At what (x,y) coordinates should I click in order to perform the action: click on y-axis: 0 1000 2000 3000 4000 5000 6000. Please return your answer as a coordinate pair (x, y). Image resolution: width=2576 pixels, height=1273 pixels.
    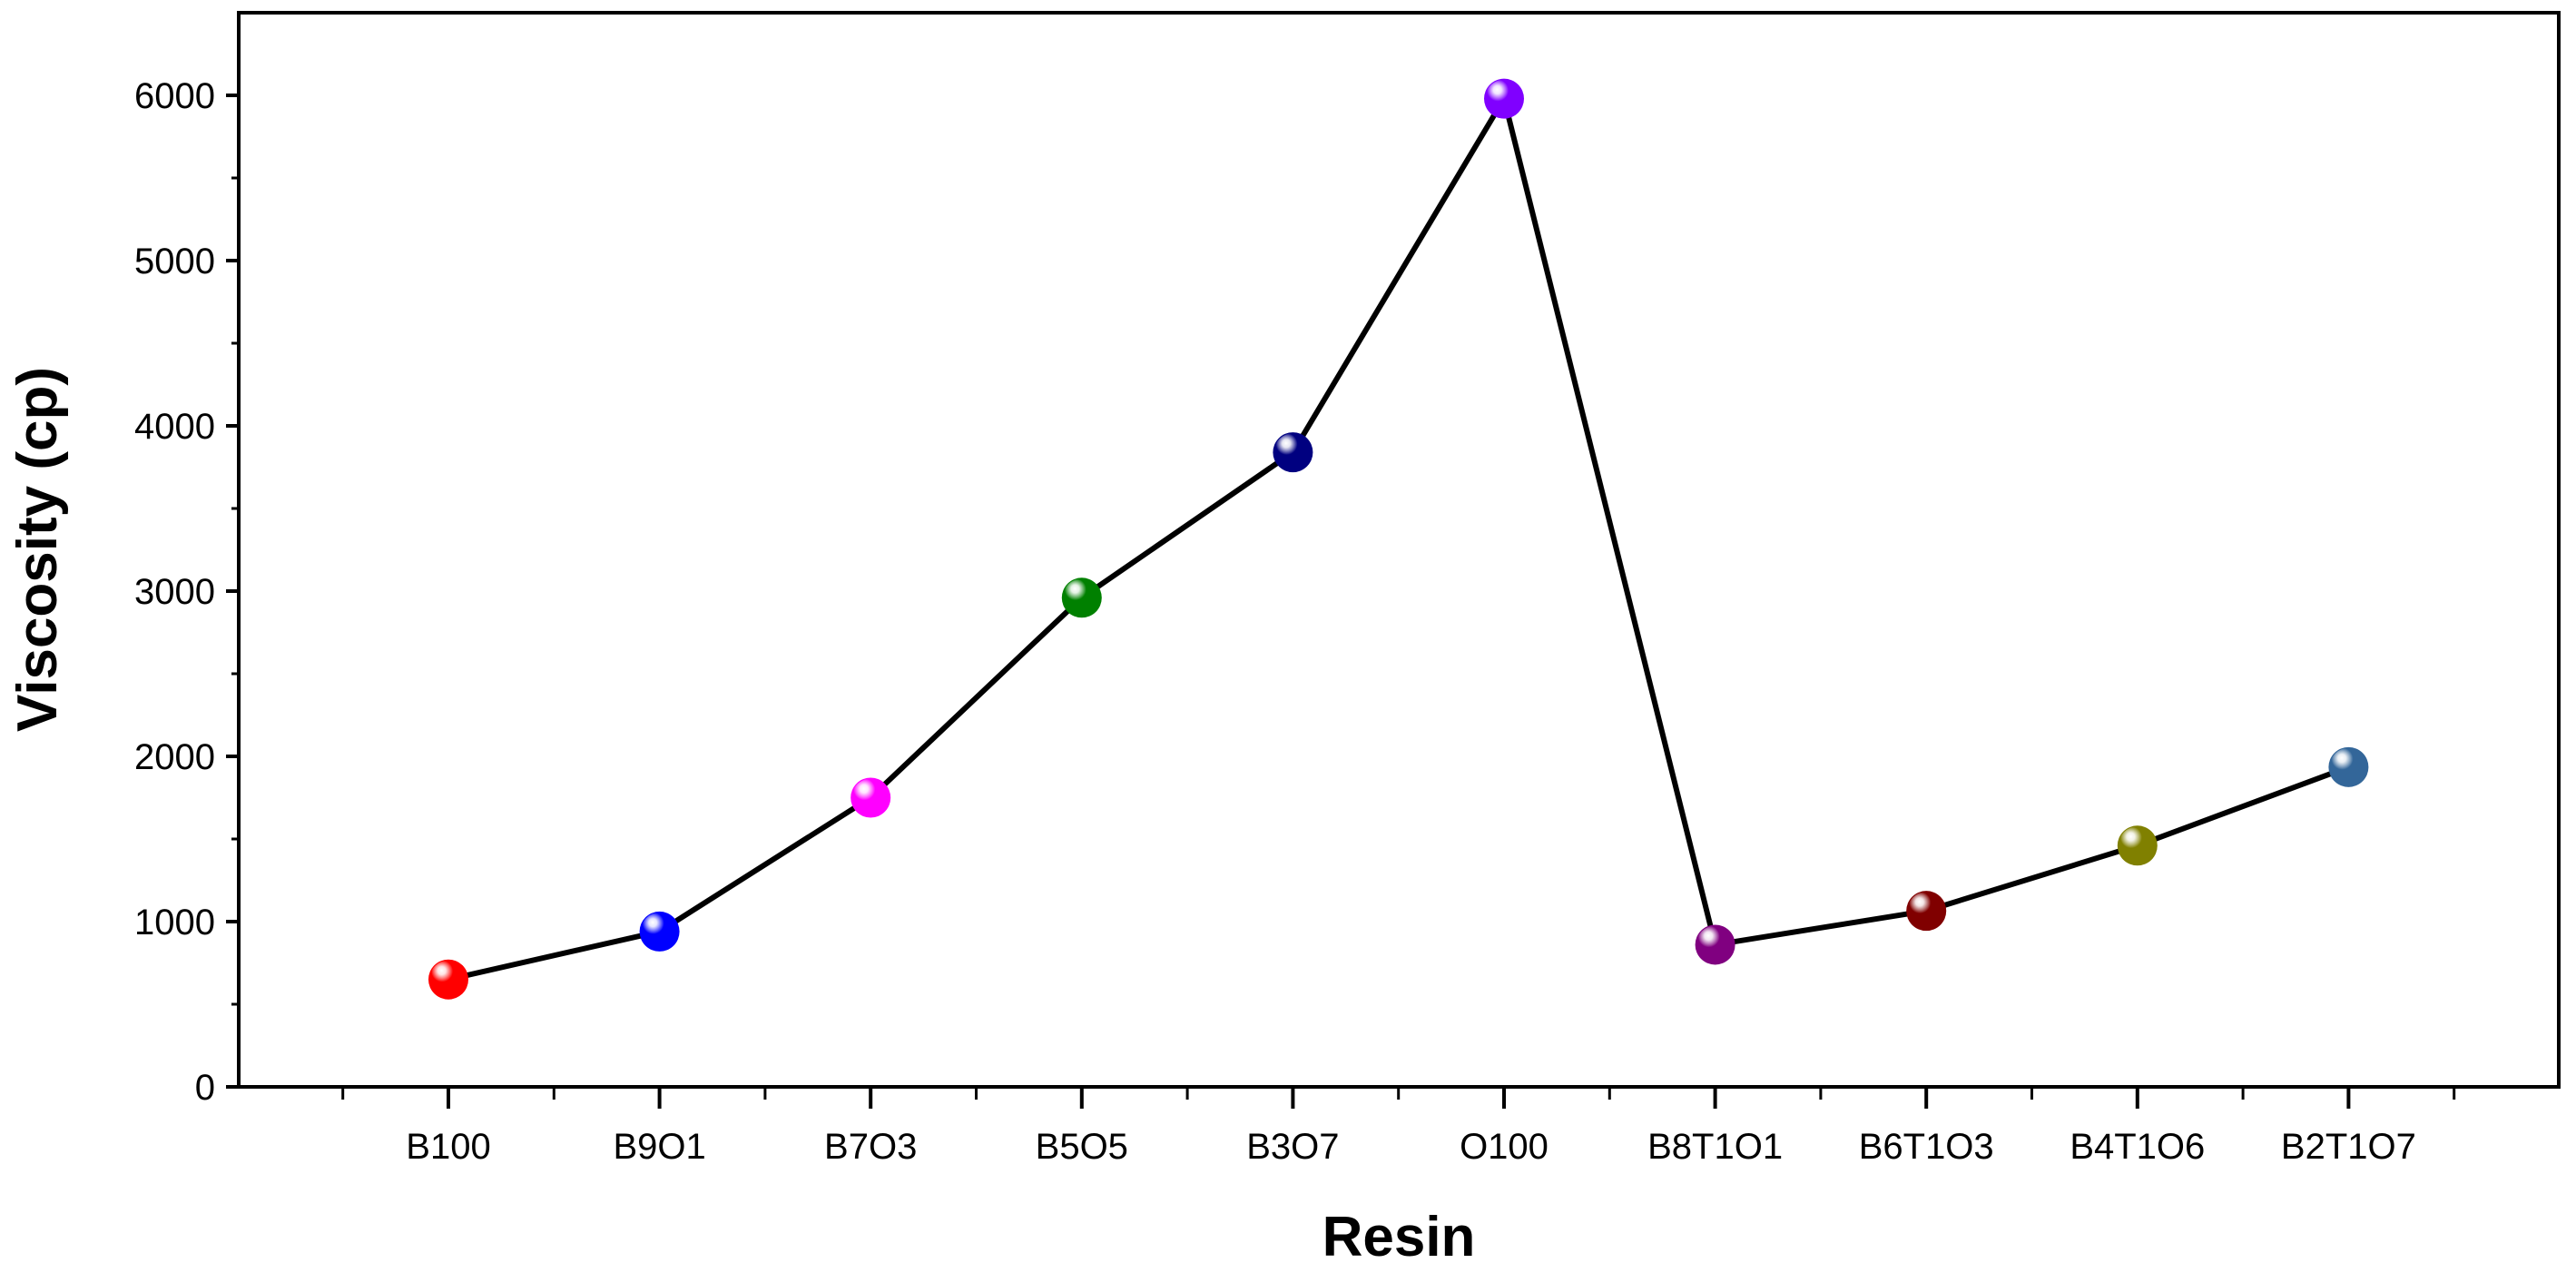
    Looking at the image, I should click on (186, 592).